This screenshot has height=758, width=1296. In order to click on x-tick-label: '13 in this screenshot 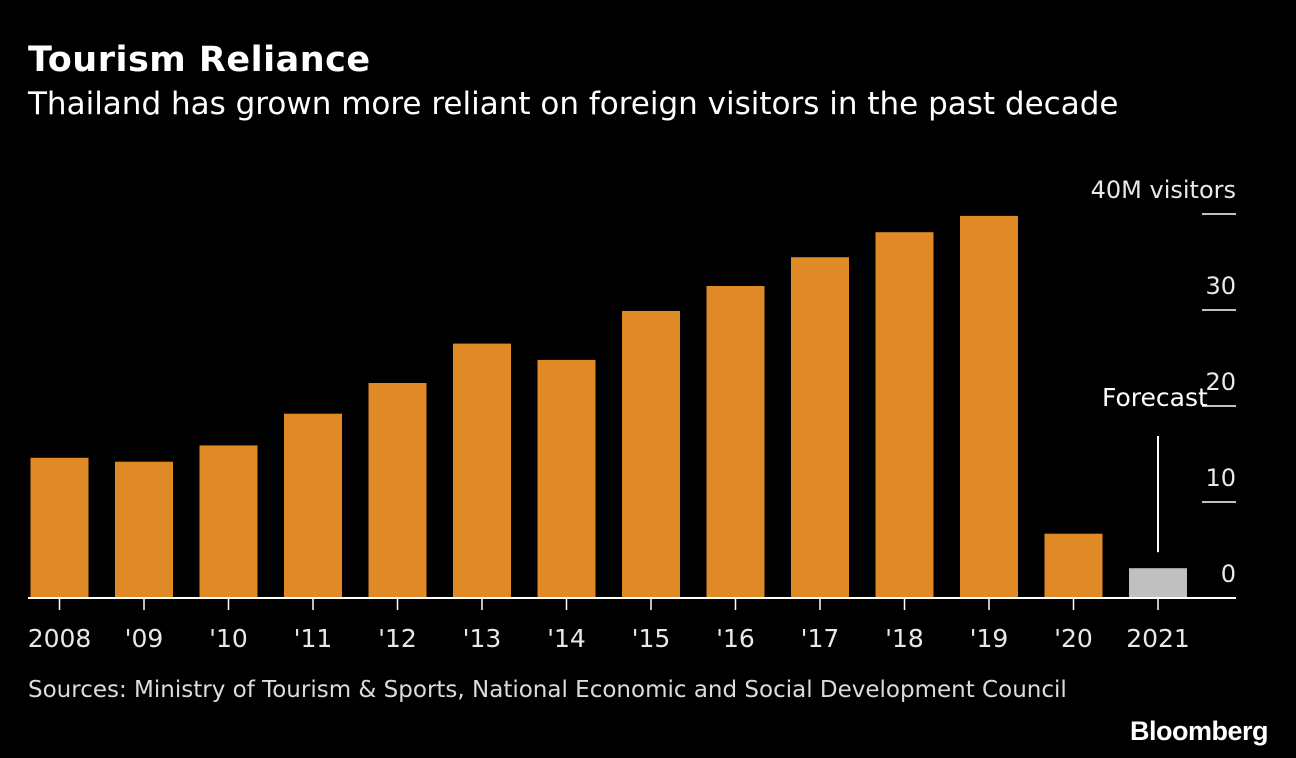, I will do `click(482, 638)`.